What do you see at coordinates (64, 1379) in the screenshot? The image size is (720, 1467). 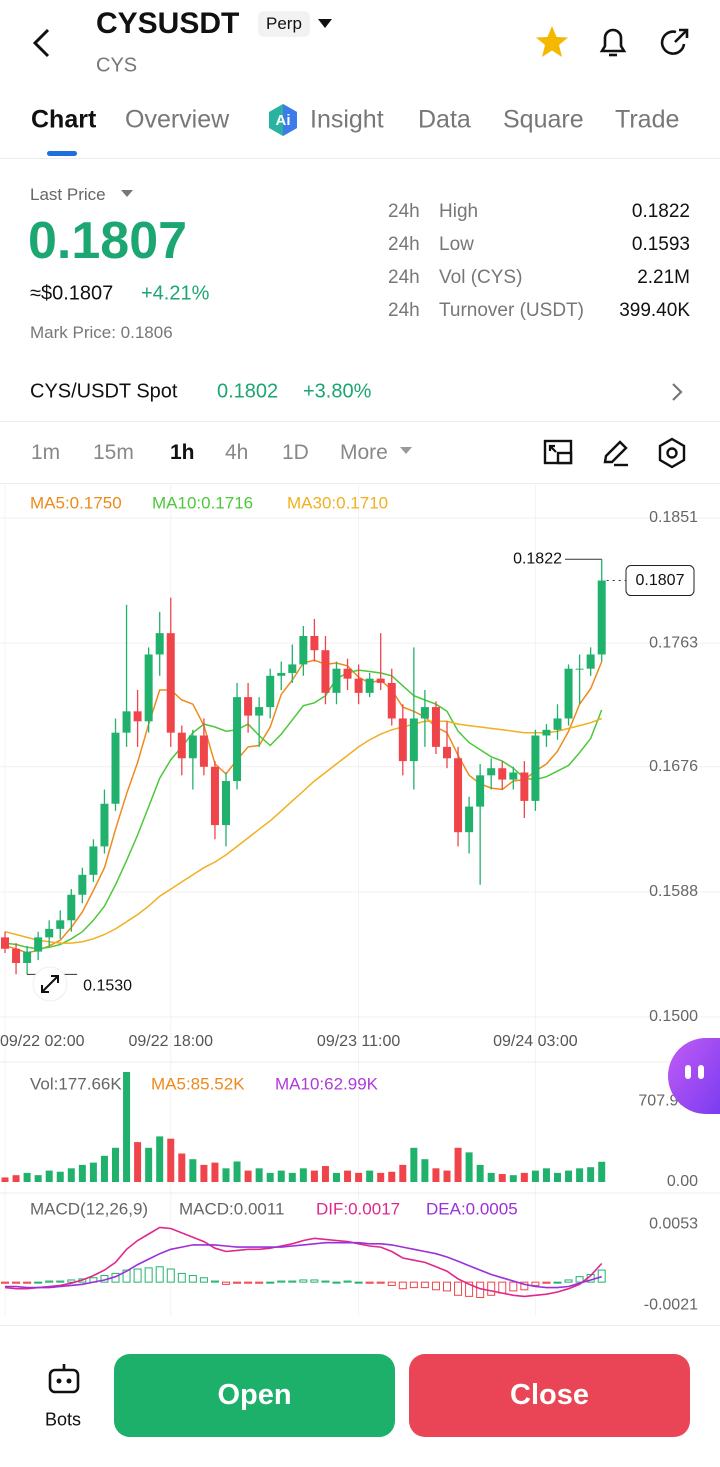 I see `bots-icon` at bounding box center [64, 1379].